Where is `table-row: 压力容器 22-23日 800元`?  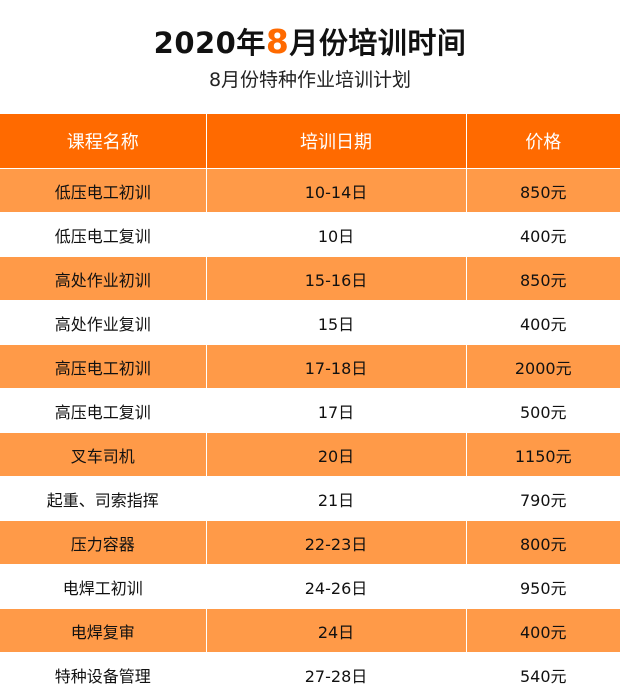
table-row: 压力容器 22-23日 800元 is located at coordinates (310, 543).